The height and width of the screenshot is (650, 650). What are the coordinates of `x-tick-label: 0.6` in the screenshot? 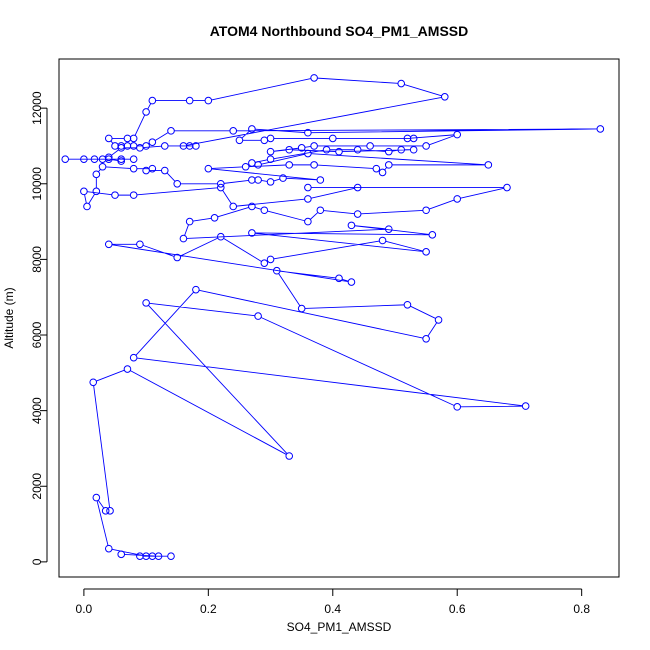 It's located at (457, 609).